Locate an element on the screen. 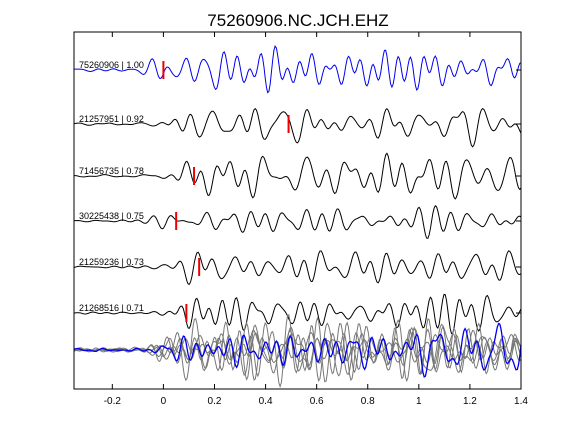 The height and width of the screenshot is (432, 576). chart-title: 75260906.NC.JCH.EHZ is located at coordinates (297, 20).